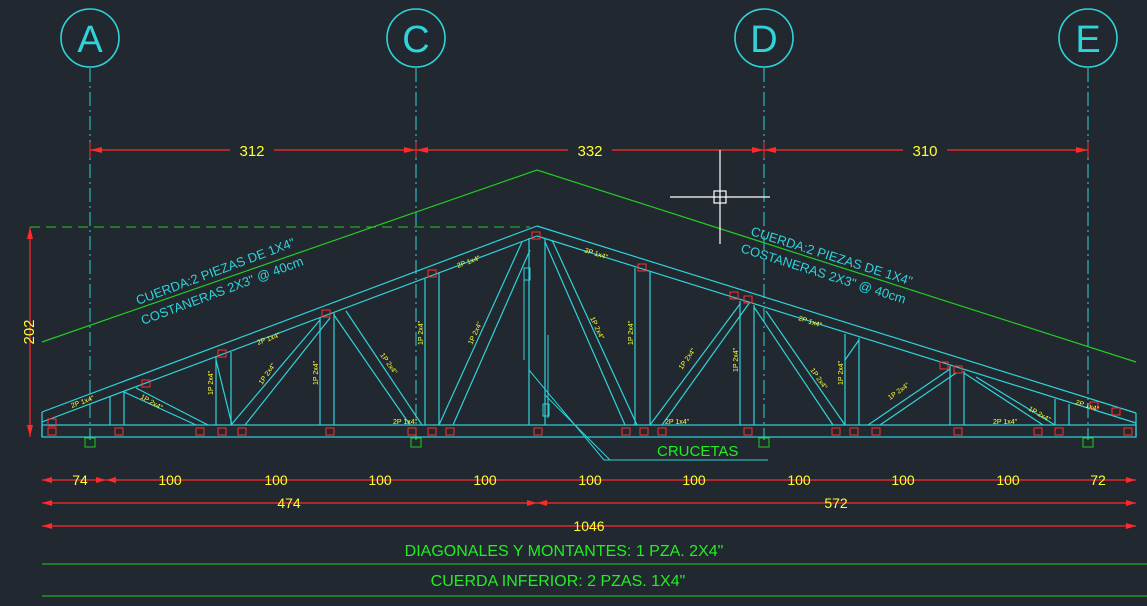 The height and width of the screenshot is (606, 1147). I want to click on dim-C-D: 332, so click(589, 151).